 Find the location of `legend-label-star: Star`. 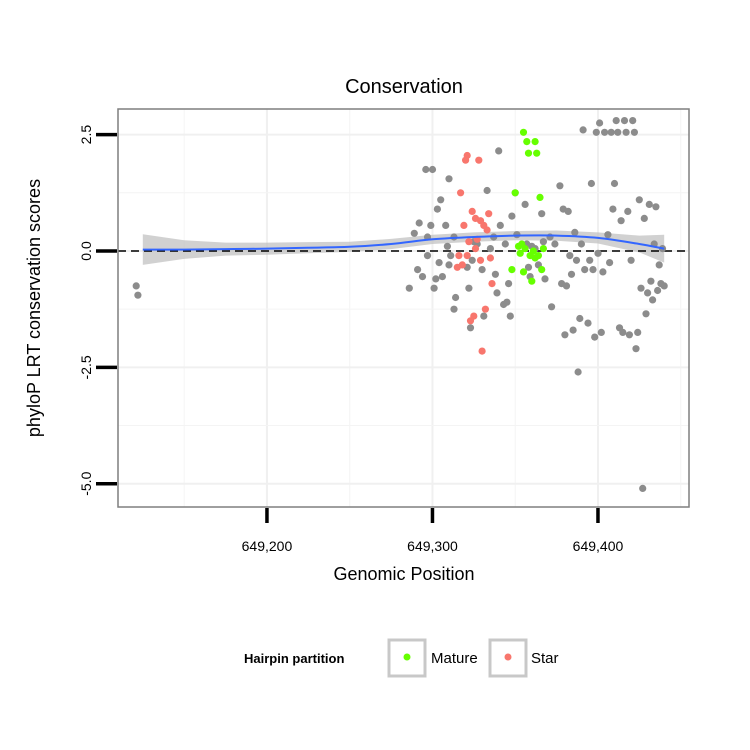

legend-label-star: Star is located at coordinates (545, 658).